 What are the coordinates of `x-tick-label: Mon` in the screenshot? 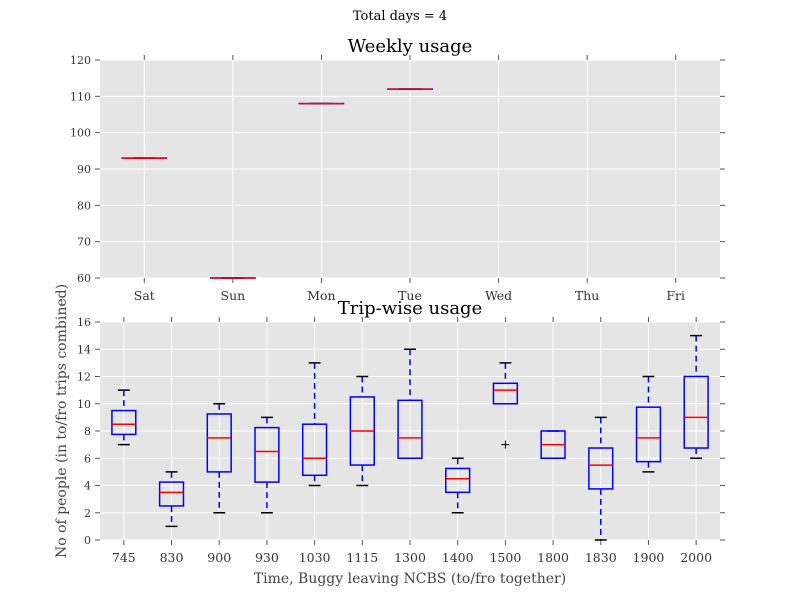 It's located at (321, 295).